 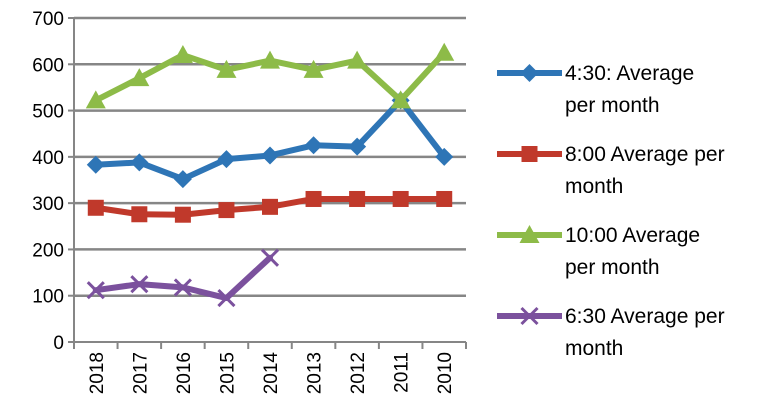 I want to click on x-tick-label: 2015, so click(x=227, y=373).